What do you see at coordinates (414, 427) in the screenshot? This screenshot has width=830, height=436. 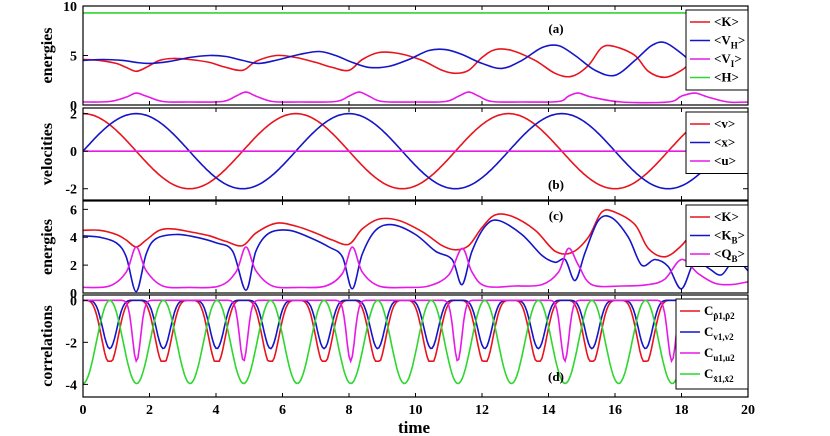 I see `x-axis-label: time` at bounding box center [414, 427].